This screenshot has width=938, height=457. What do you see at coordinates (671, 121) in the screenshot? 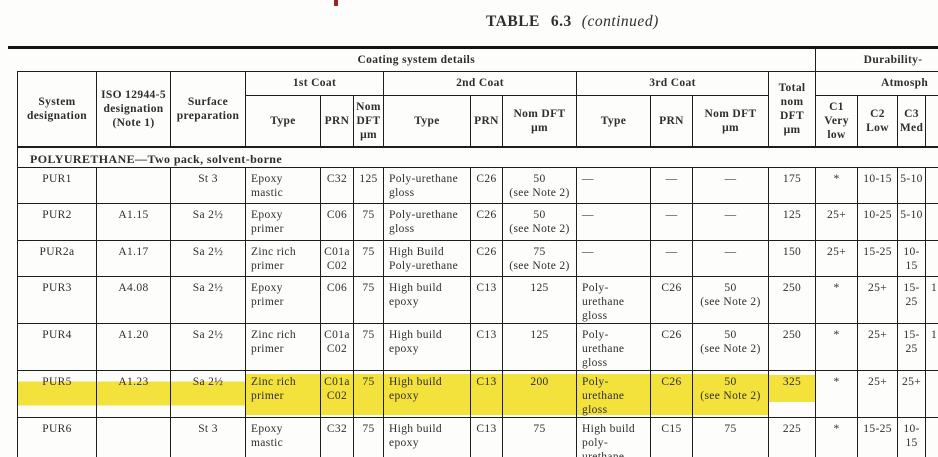
I see `col-header-prn-3: PRN` at bounding box center [671, 121].